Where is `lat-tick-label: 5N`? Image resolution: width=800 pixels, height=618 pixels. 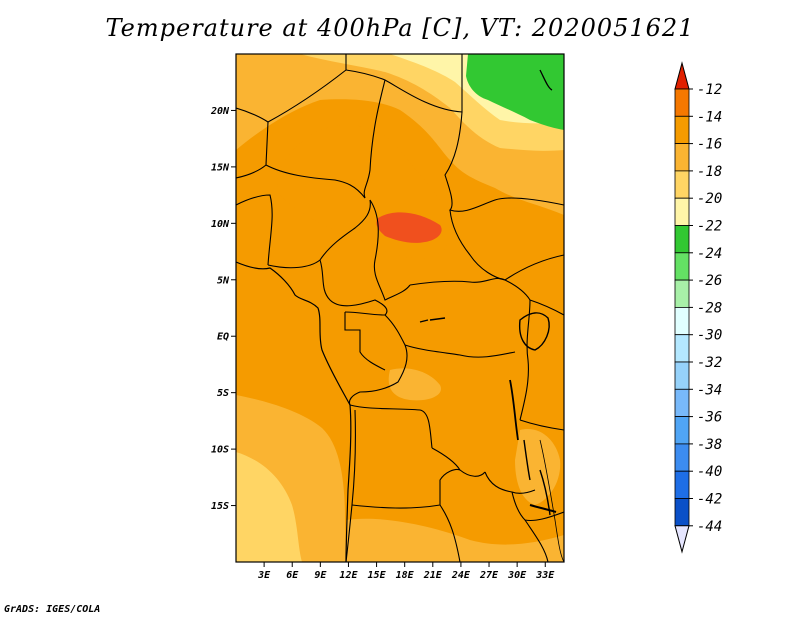
lat-tick-label: 5N is located at coordinates (223, 280).